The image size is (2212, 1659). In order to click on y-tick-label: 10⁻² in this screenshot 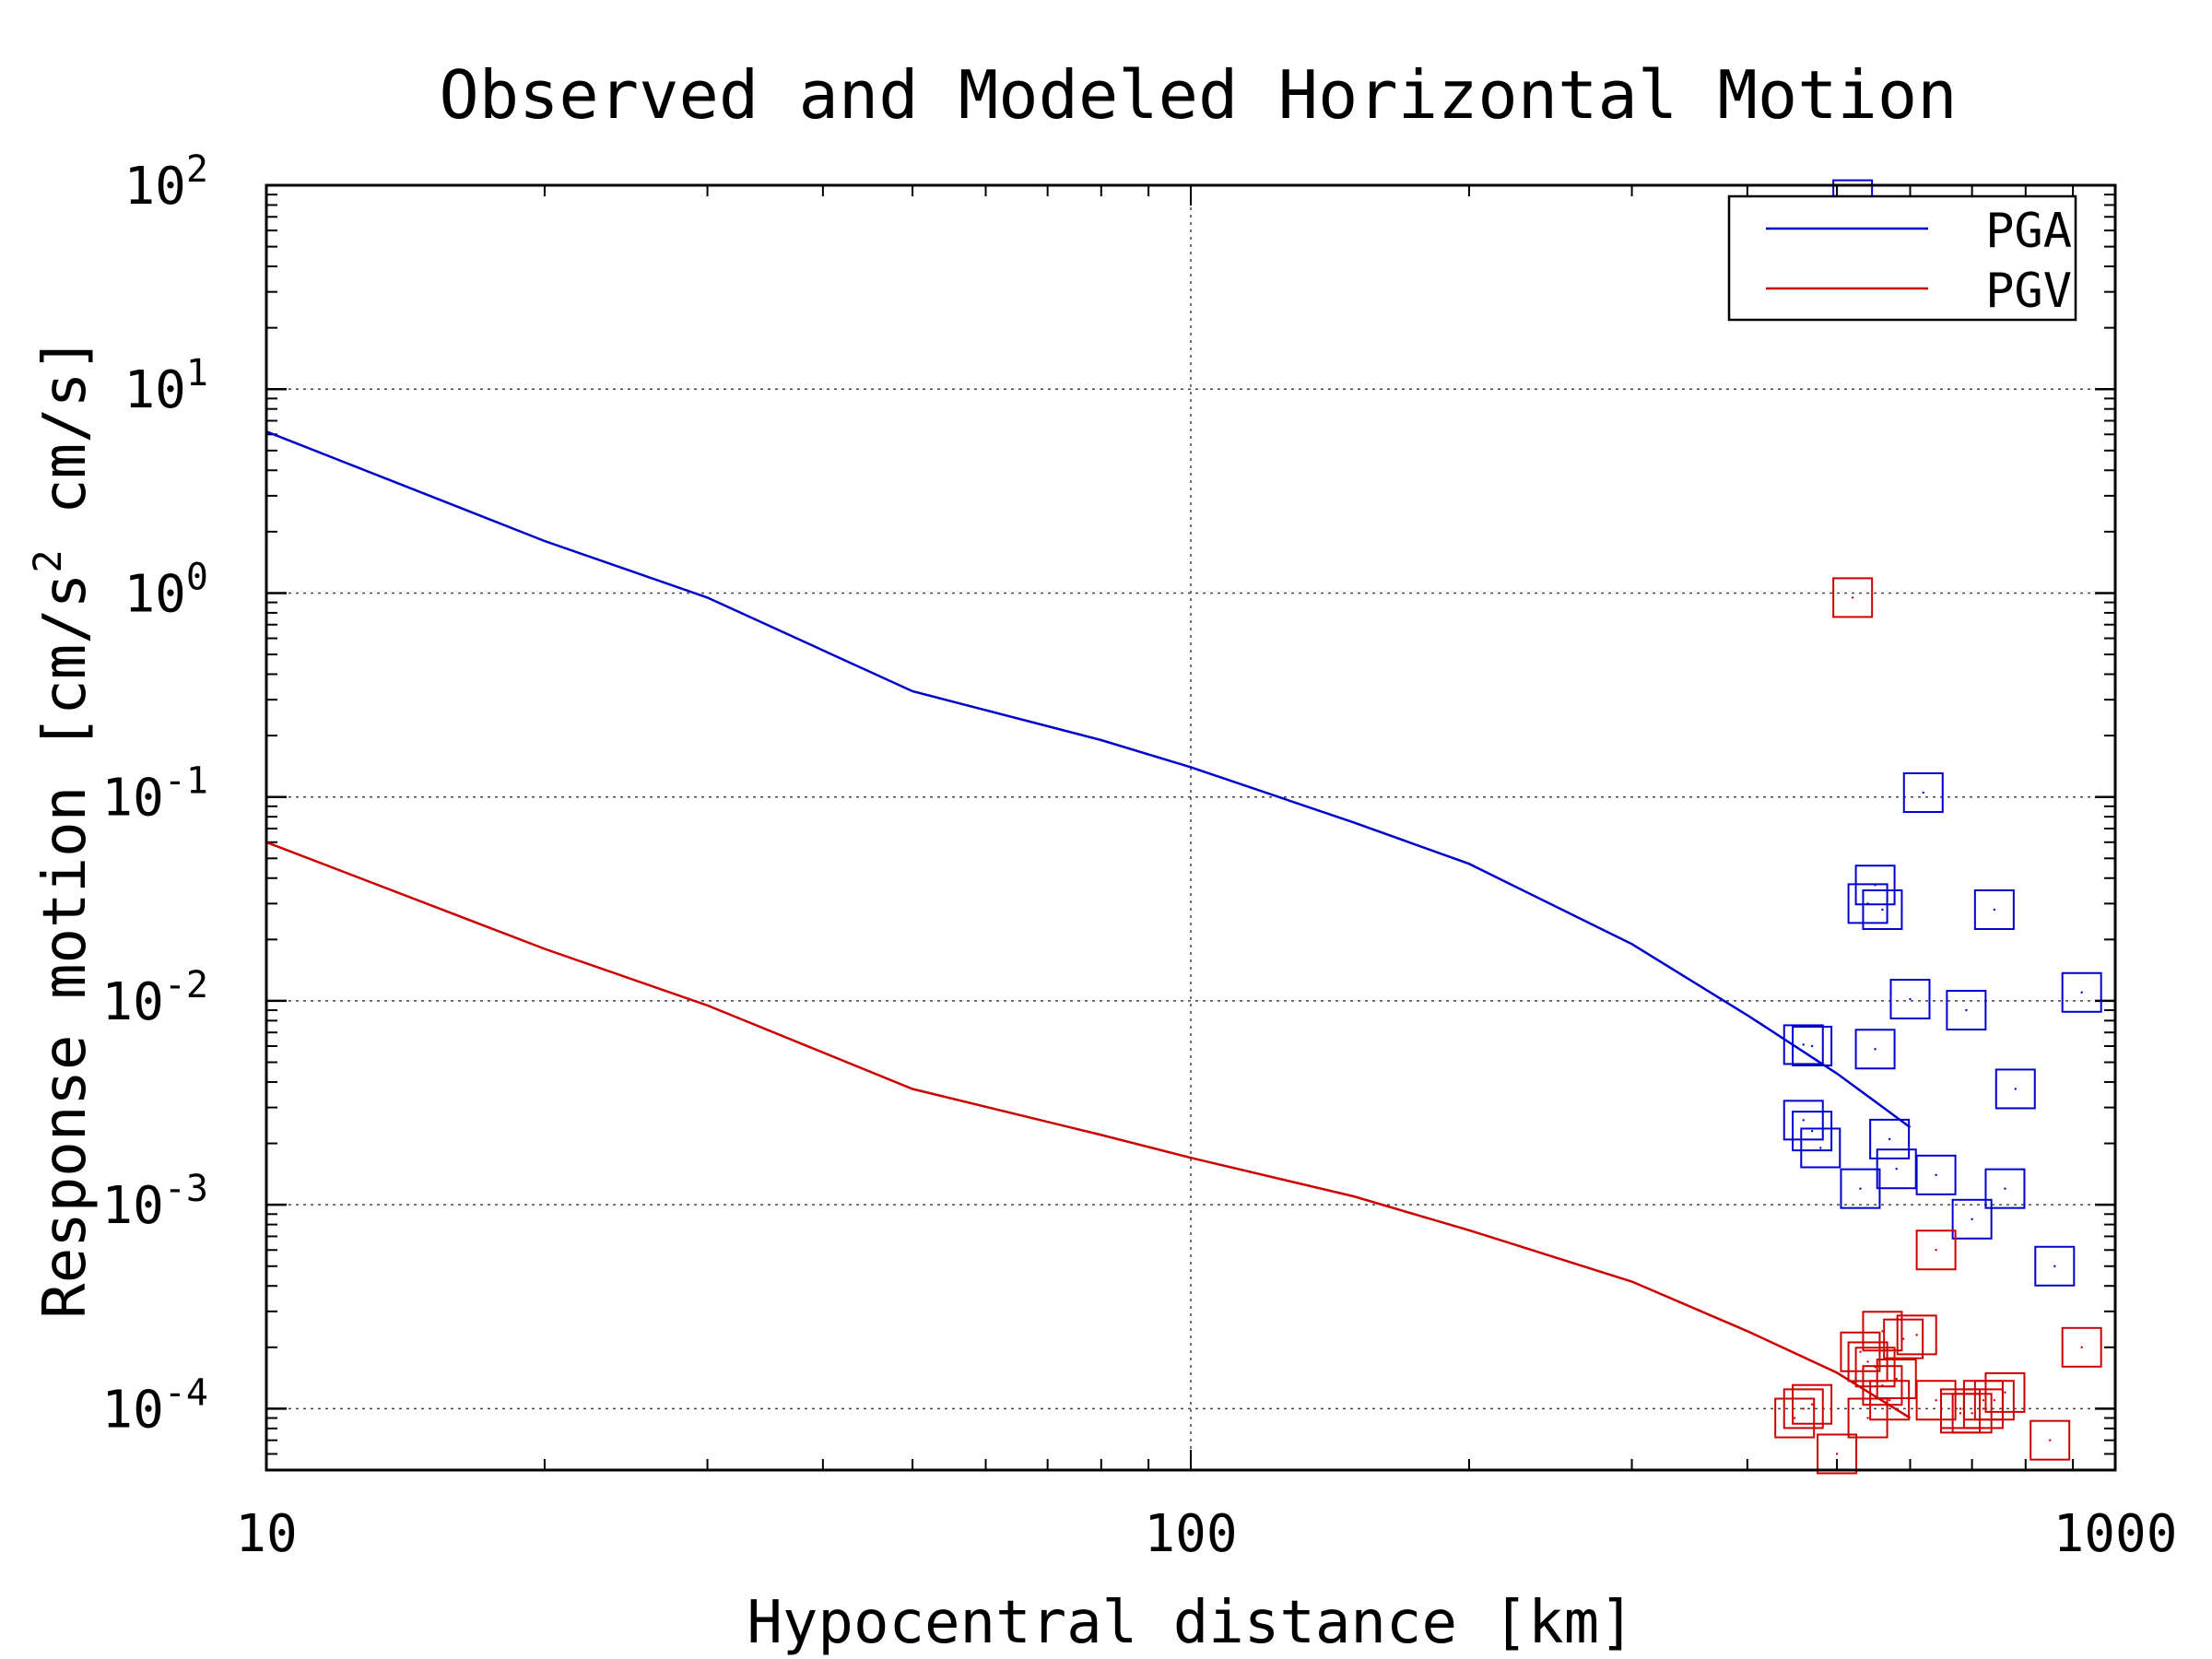, I will do `click(154, 998)`.